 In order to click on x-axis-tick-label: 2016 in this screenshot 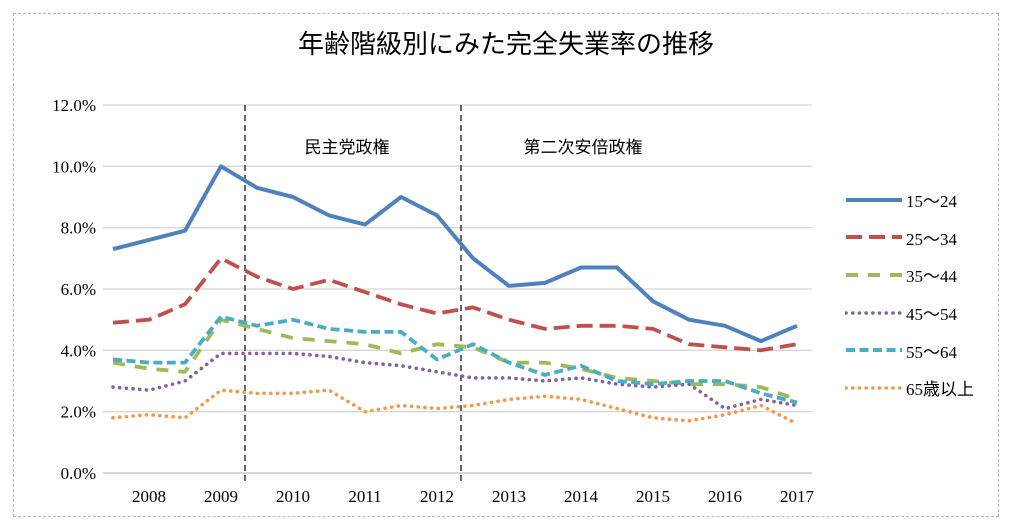, I will do `click(725, 496)`.